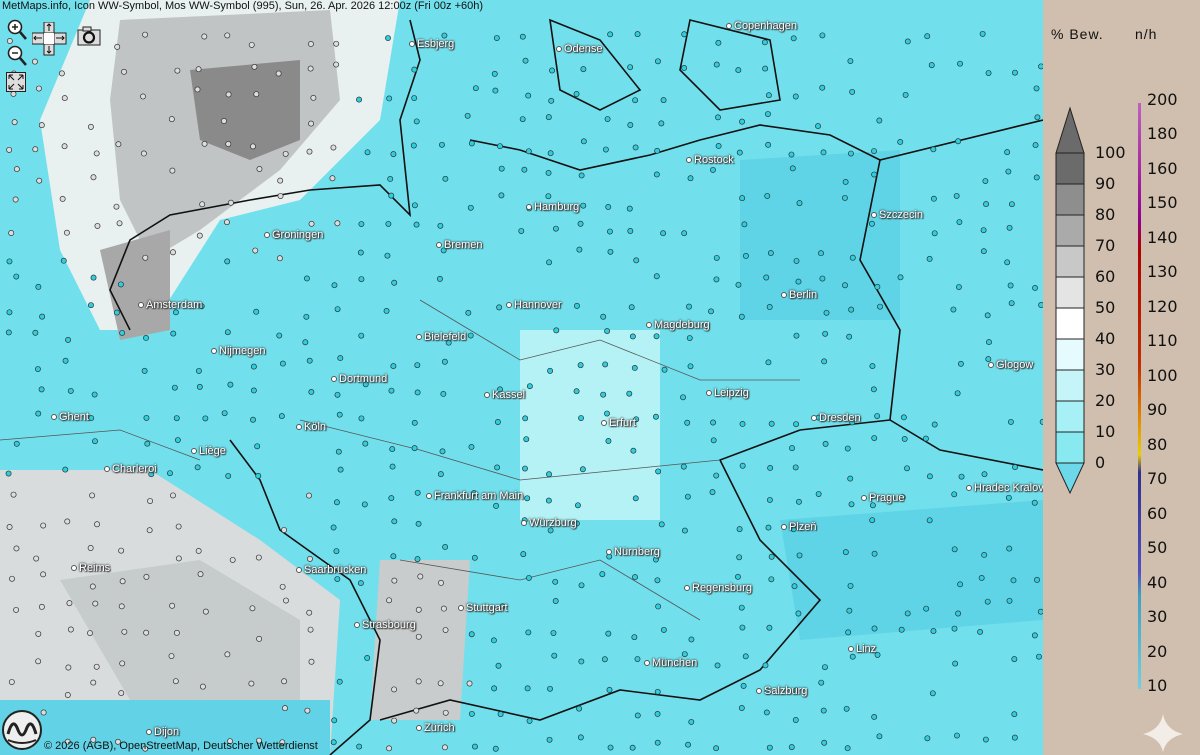 This screenshot has height=755, width=1200. I want to click on wind-tick-label: 90, so click(1157, 410).